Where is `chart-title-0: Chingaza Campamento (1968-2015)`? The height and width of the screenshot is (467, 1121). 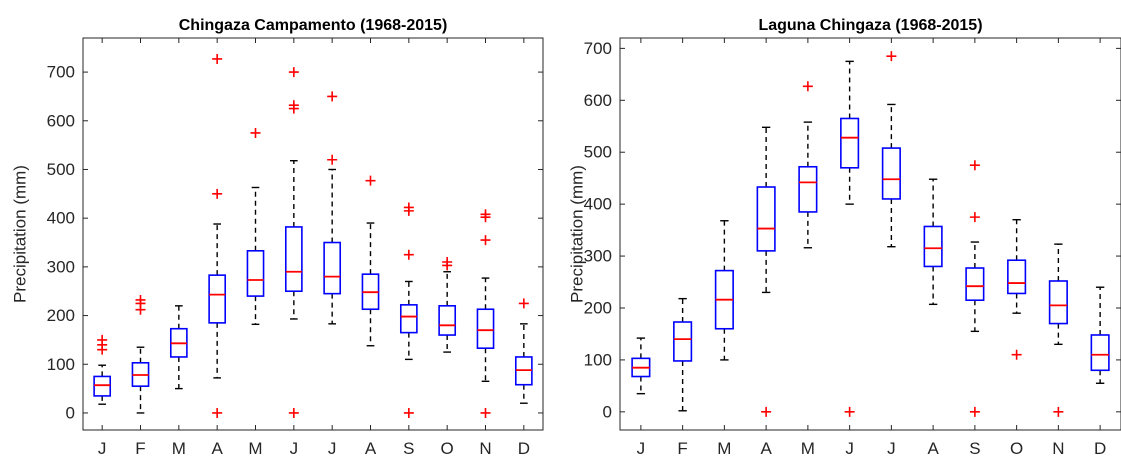
chart-title-0: Chingaza Campamento (1968-2015) is located at coordinates (313, 25).